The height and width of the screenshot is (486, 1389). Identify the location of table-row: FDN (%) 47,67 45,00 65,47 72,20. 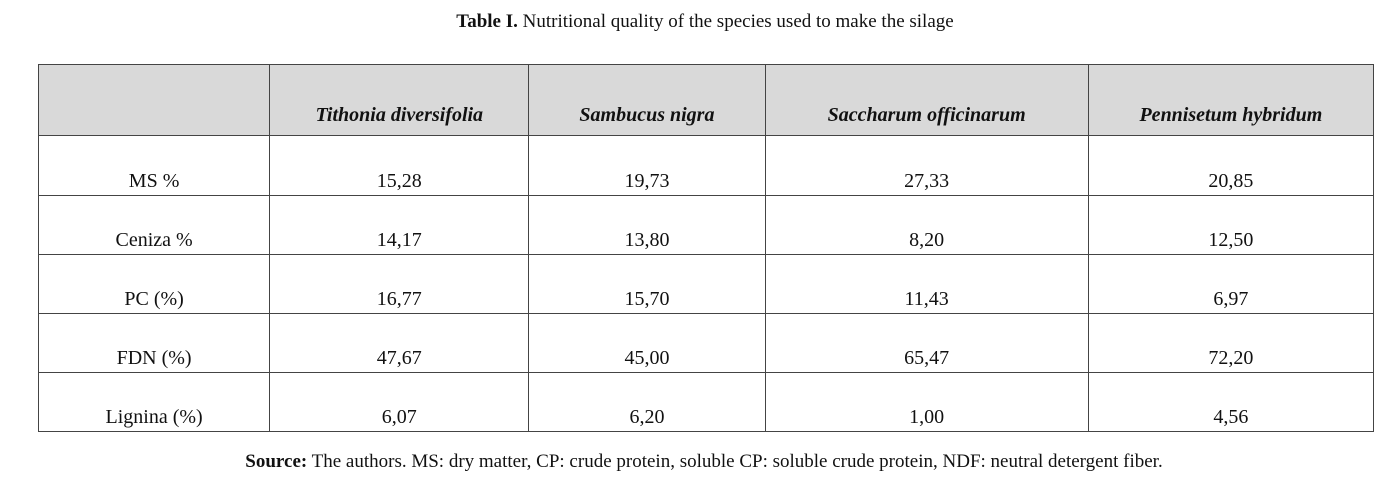
(706, 343).